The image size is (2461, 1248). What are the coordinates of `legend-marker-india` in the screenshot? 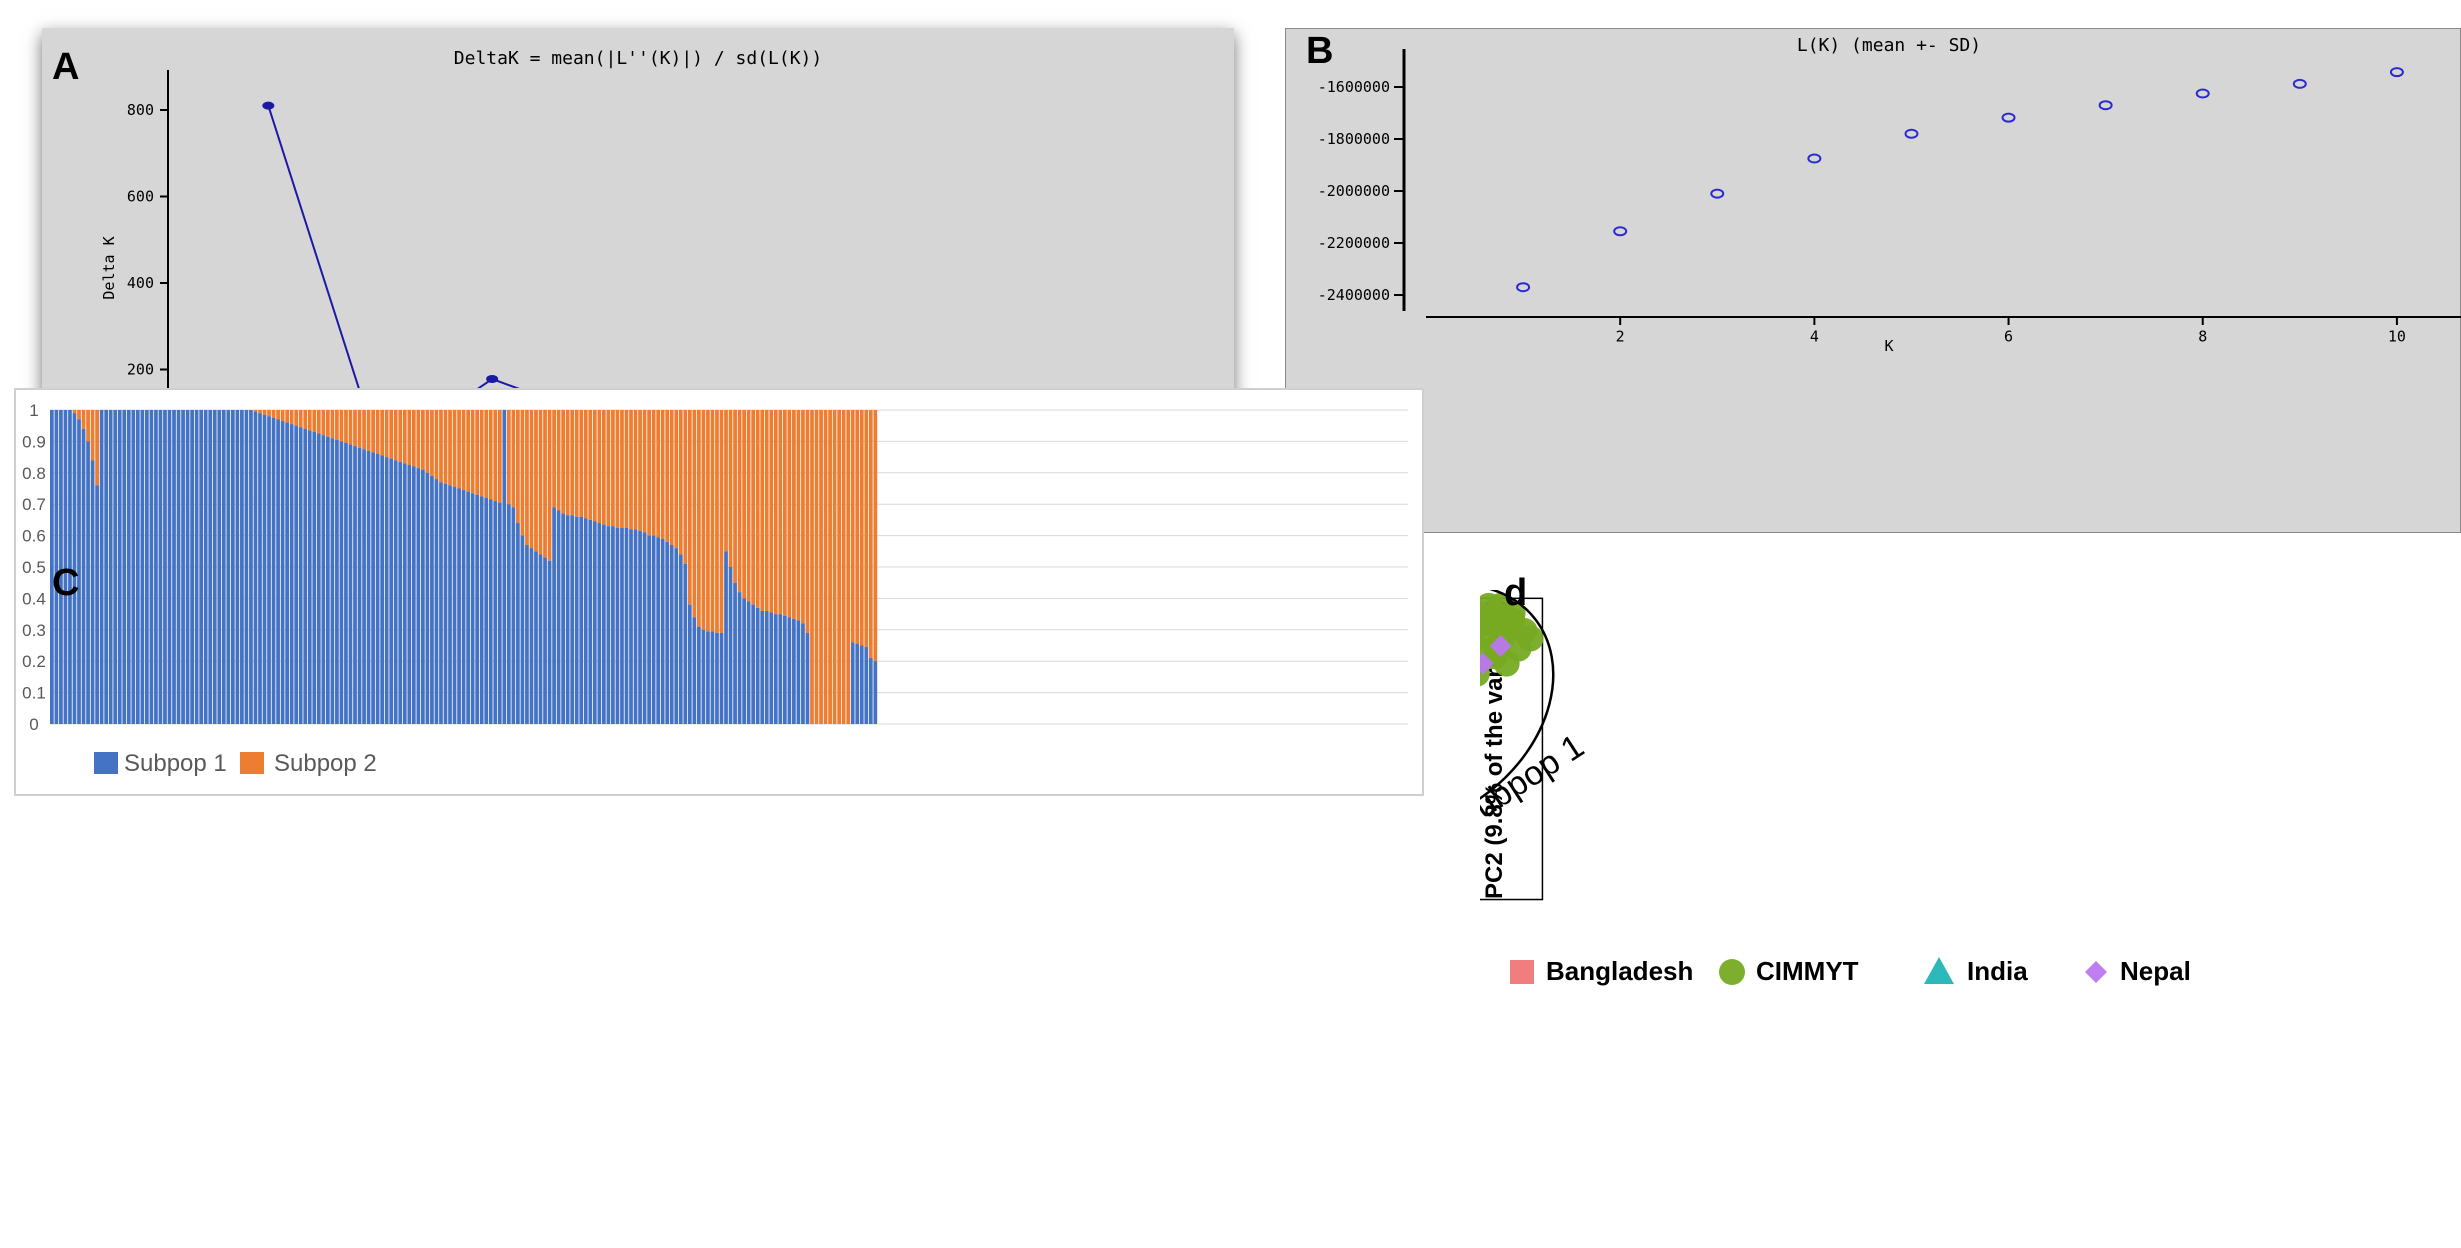 It's located at (1939, 970).